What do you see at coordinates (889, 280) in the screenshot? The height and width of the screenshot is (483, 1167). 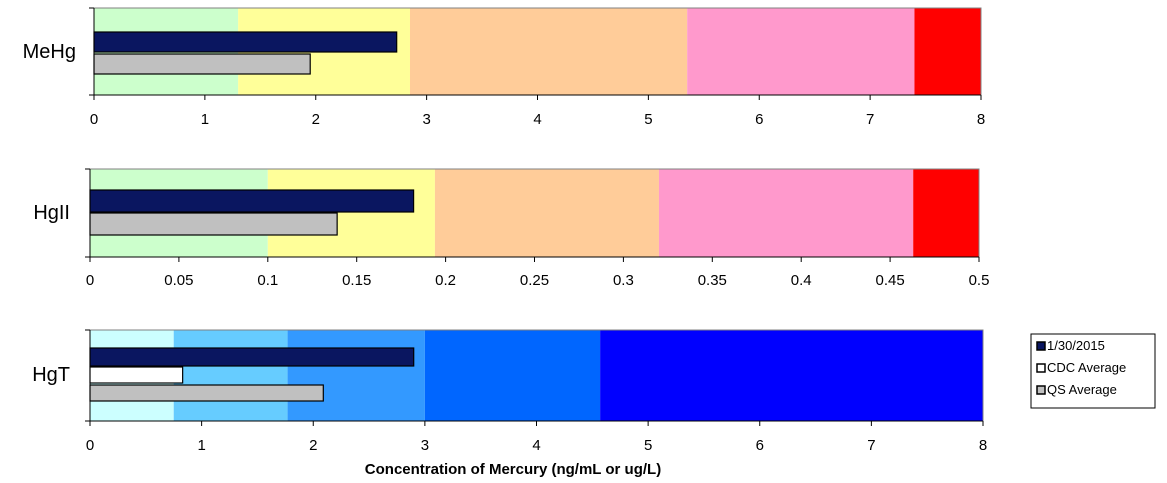 I see `hgii-x-tick-label-9: 0.45` at bounding box center [889, 280].